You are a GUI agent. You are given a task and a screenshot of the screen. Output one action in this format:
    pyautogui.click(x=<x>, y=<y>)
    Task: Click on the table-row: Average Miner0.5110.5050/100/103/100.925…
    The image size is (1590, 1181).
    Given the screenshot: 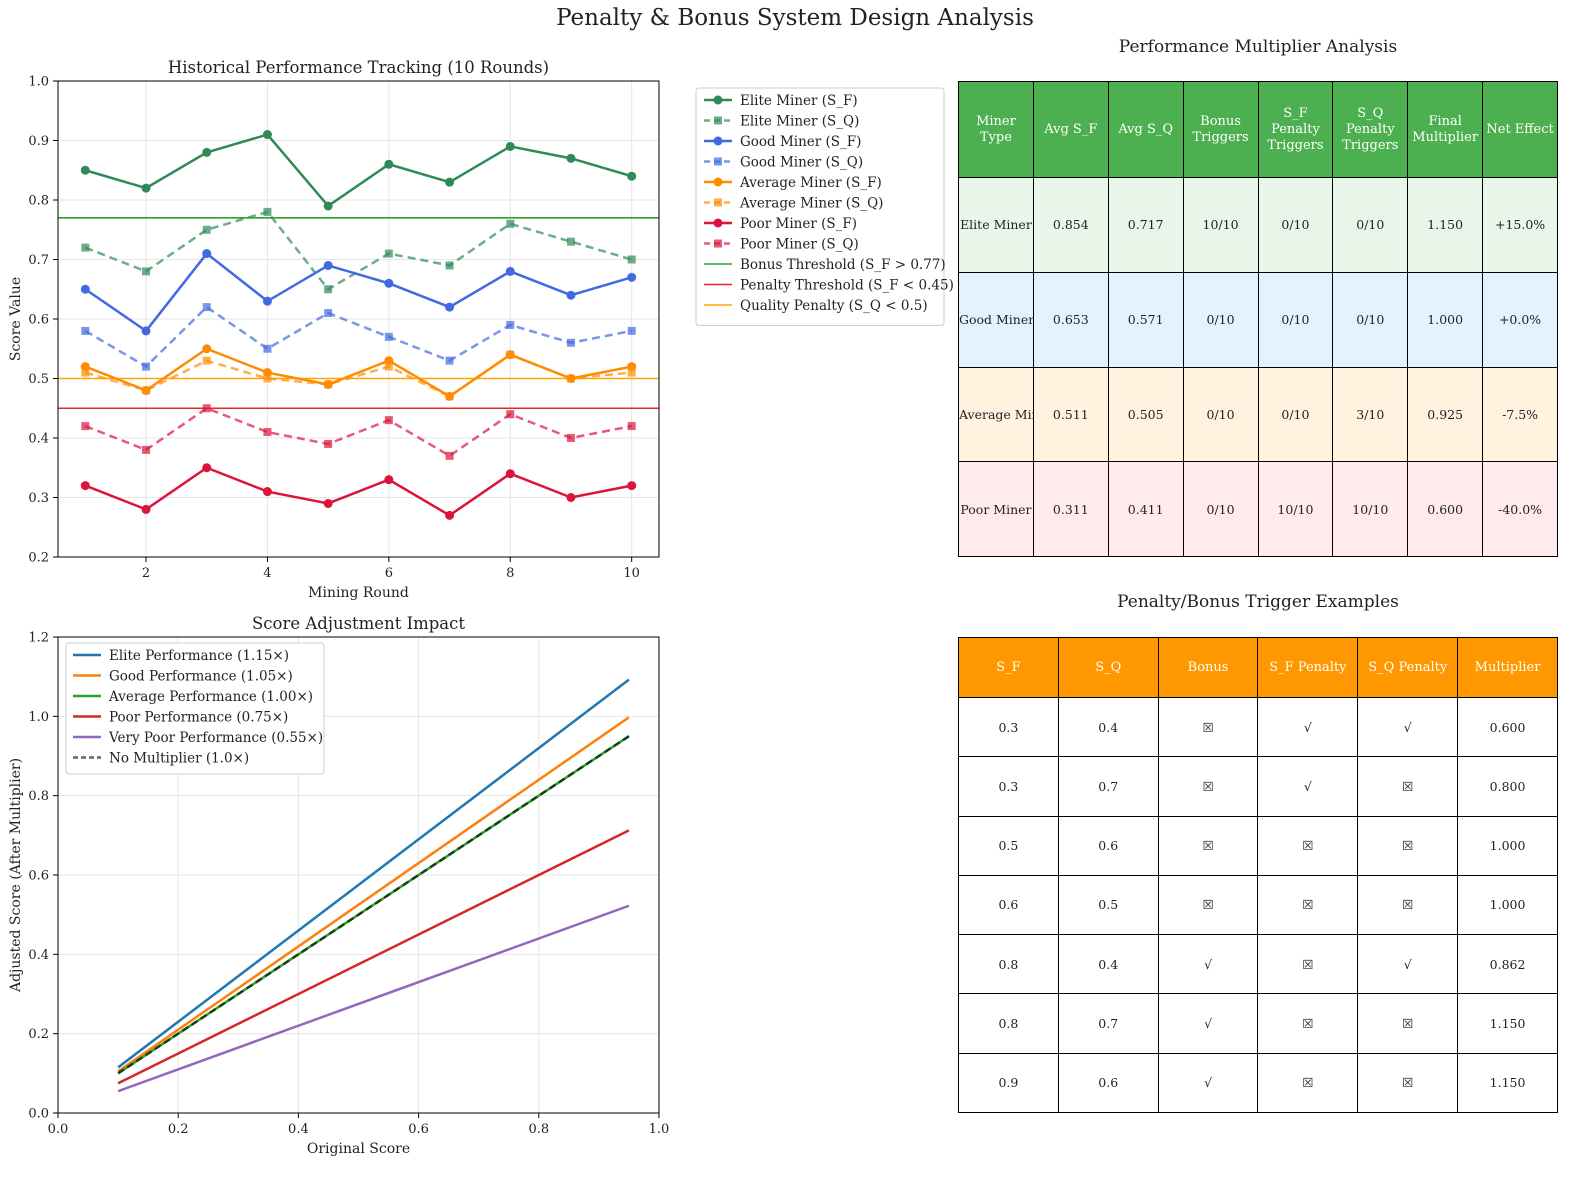 What is the action you would take?
    pyautogui.click(x=1258, y=414)
    